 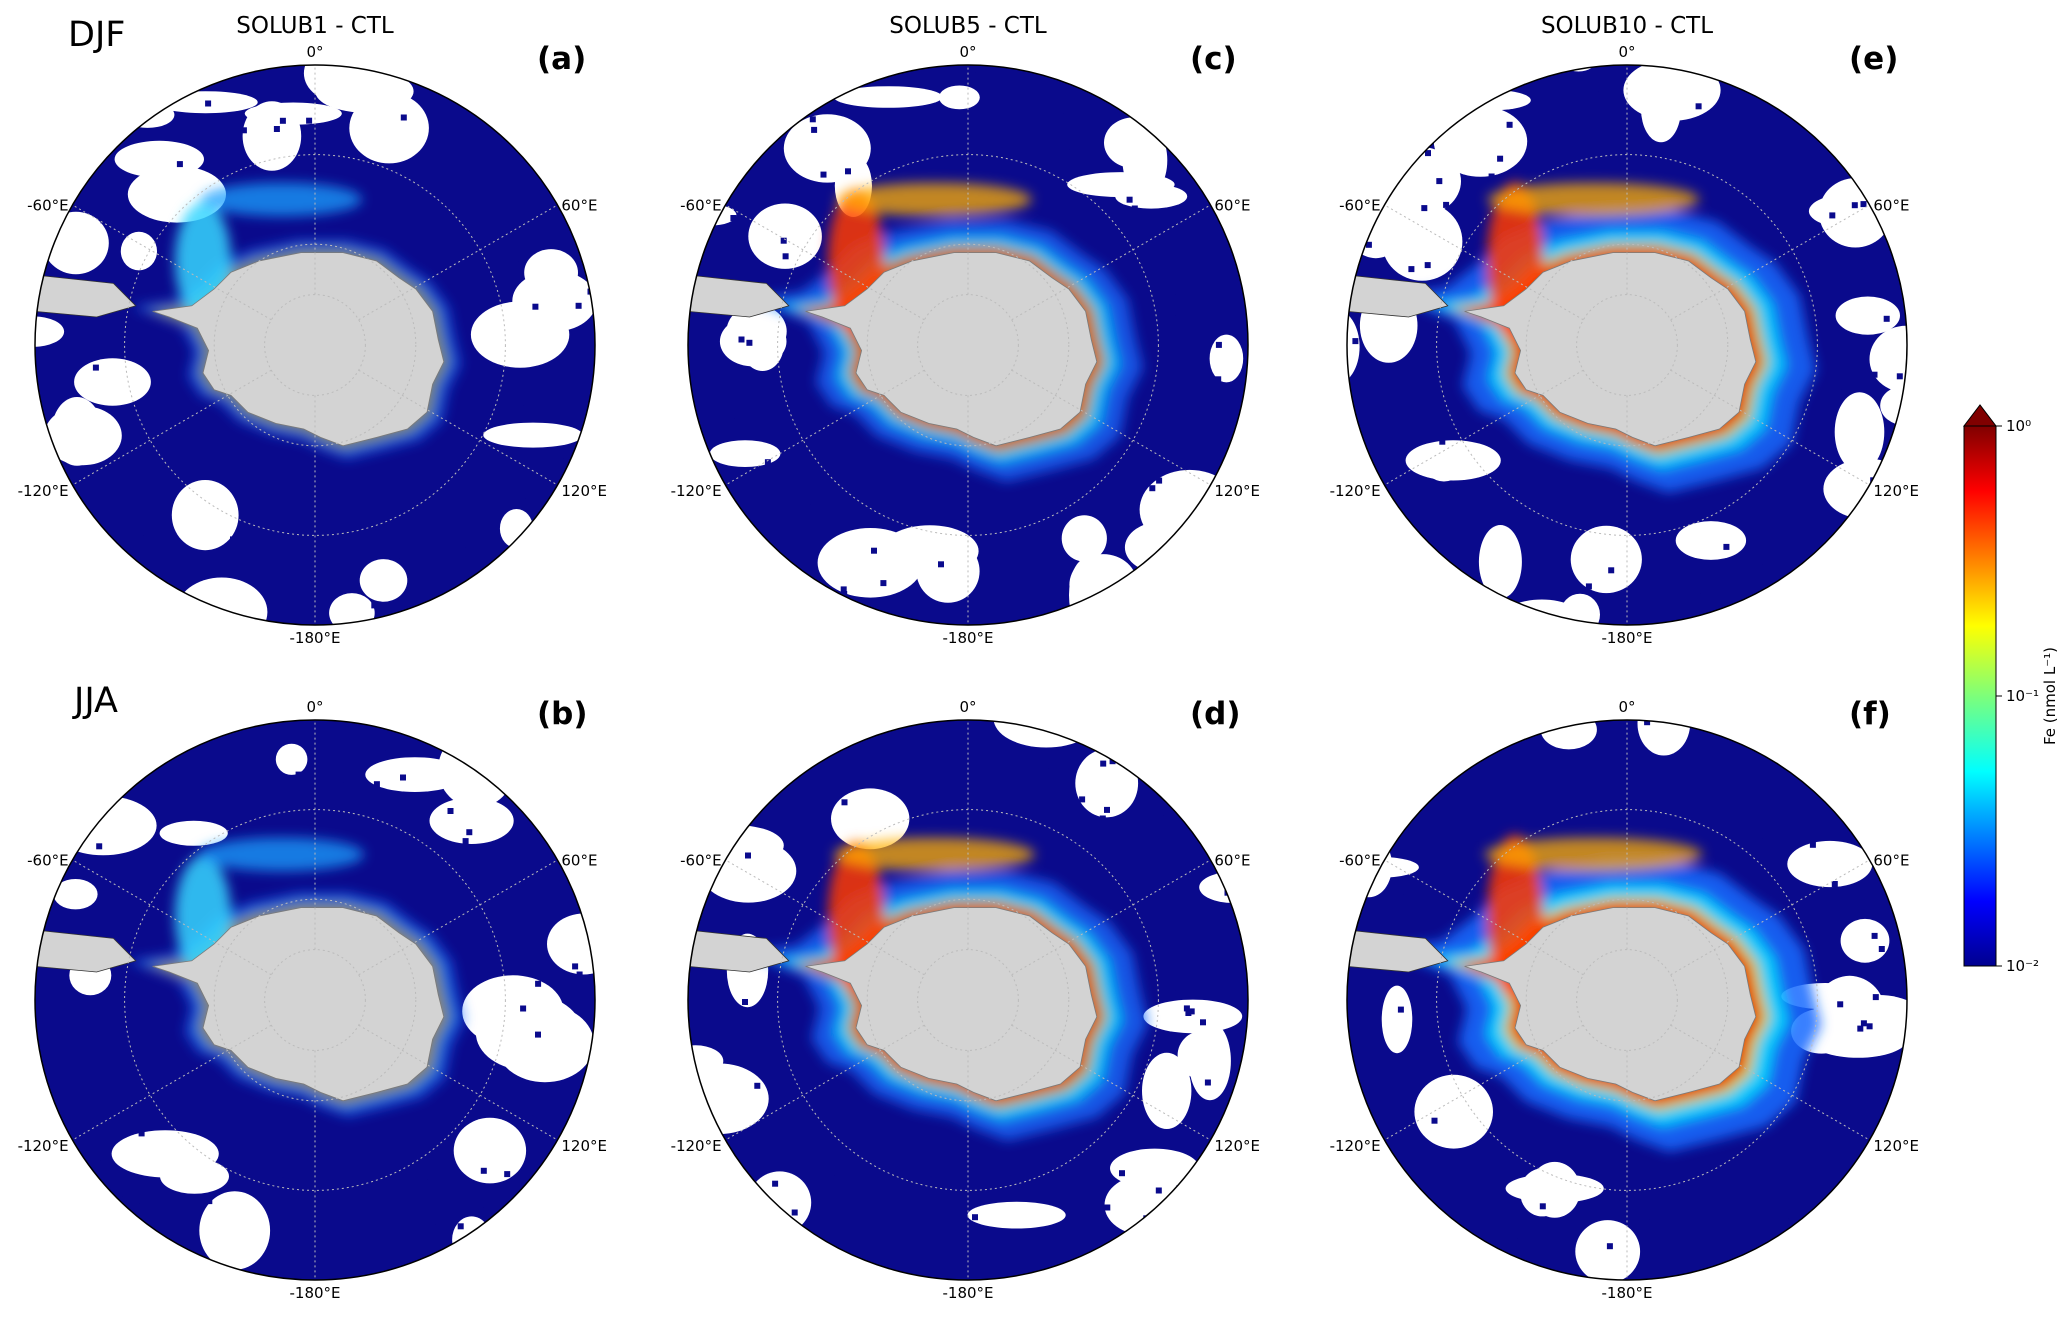 I want to click on panel-label: (e), so click(x=1873, y=59).